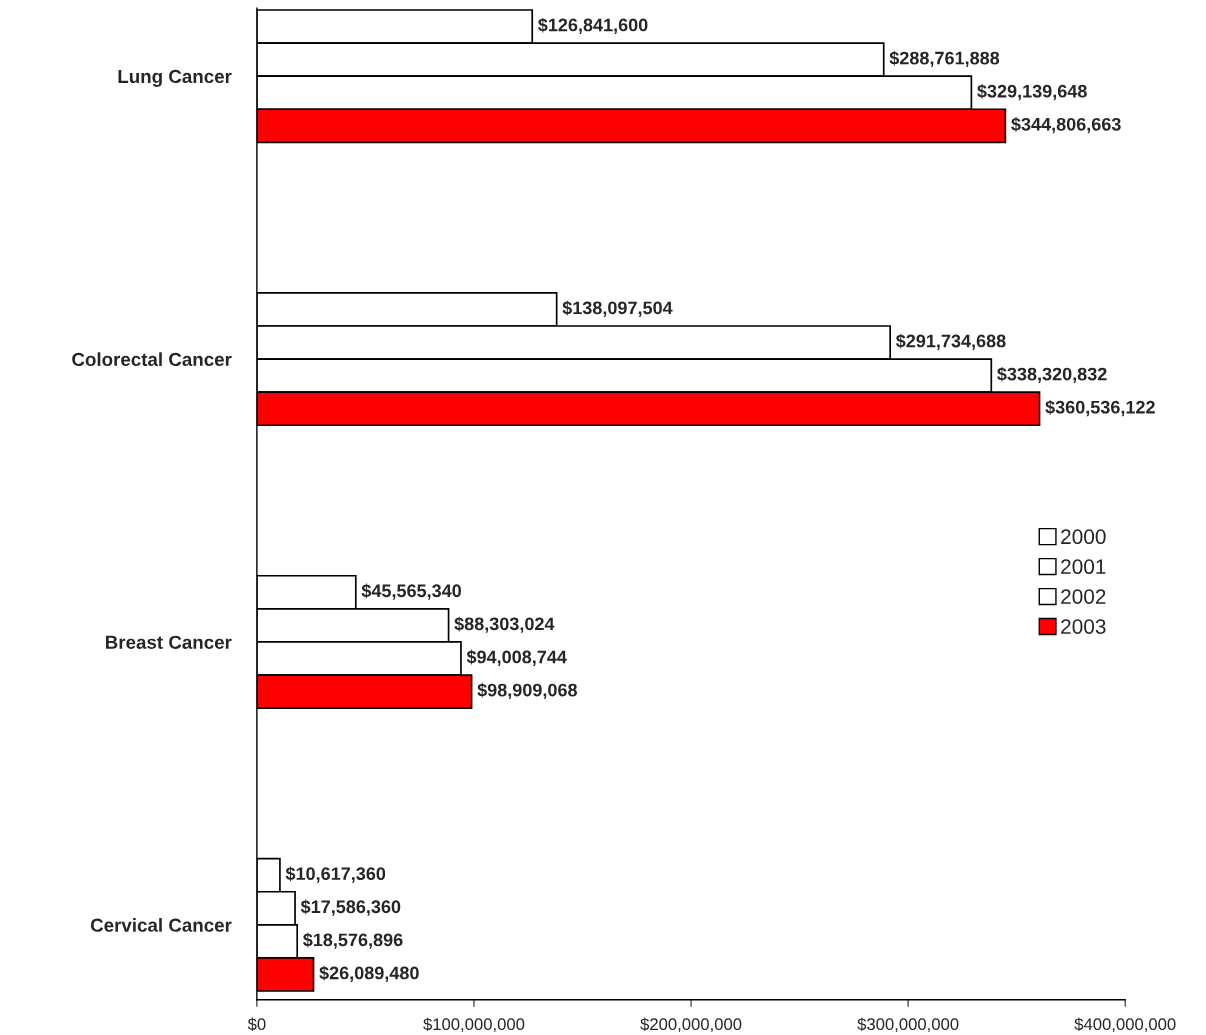 Image resolution: width=1206 pixels, height=1035 pixels. Describe the element at coordinates (908, 1025) in the screenshot. I see `x-tick-label: $300,000,000` at that location.